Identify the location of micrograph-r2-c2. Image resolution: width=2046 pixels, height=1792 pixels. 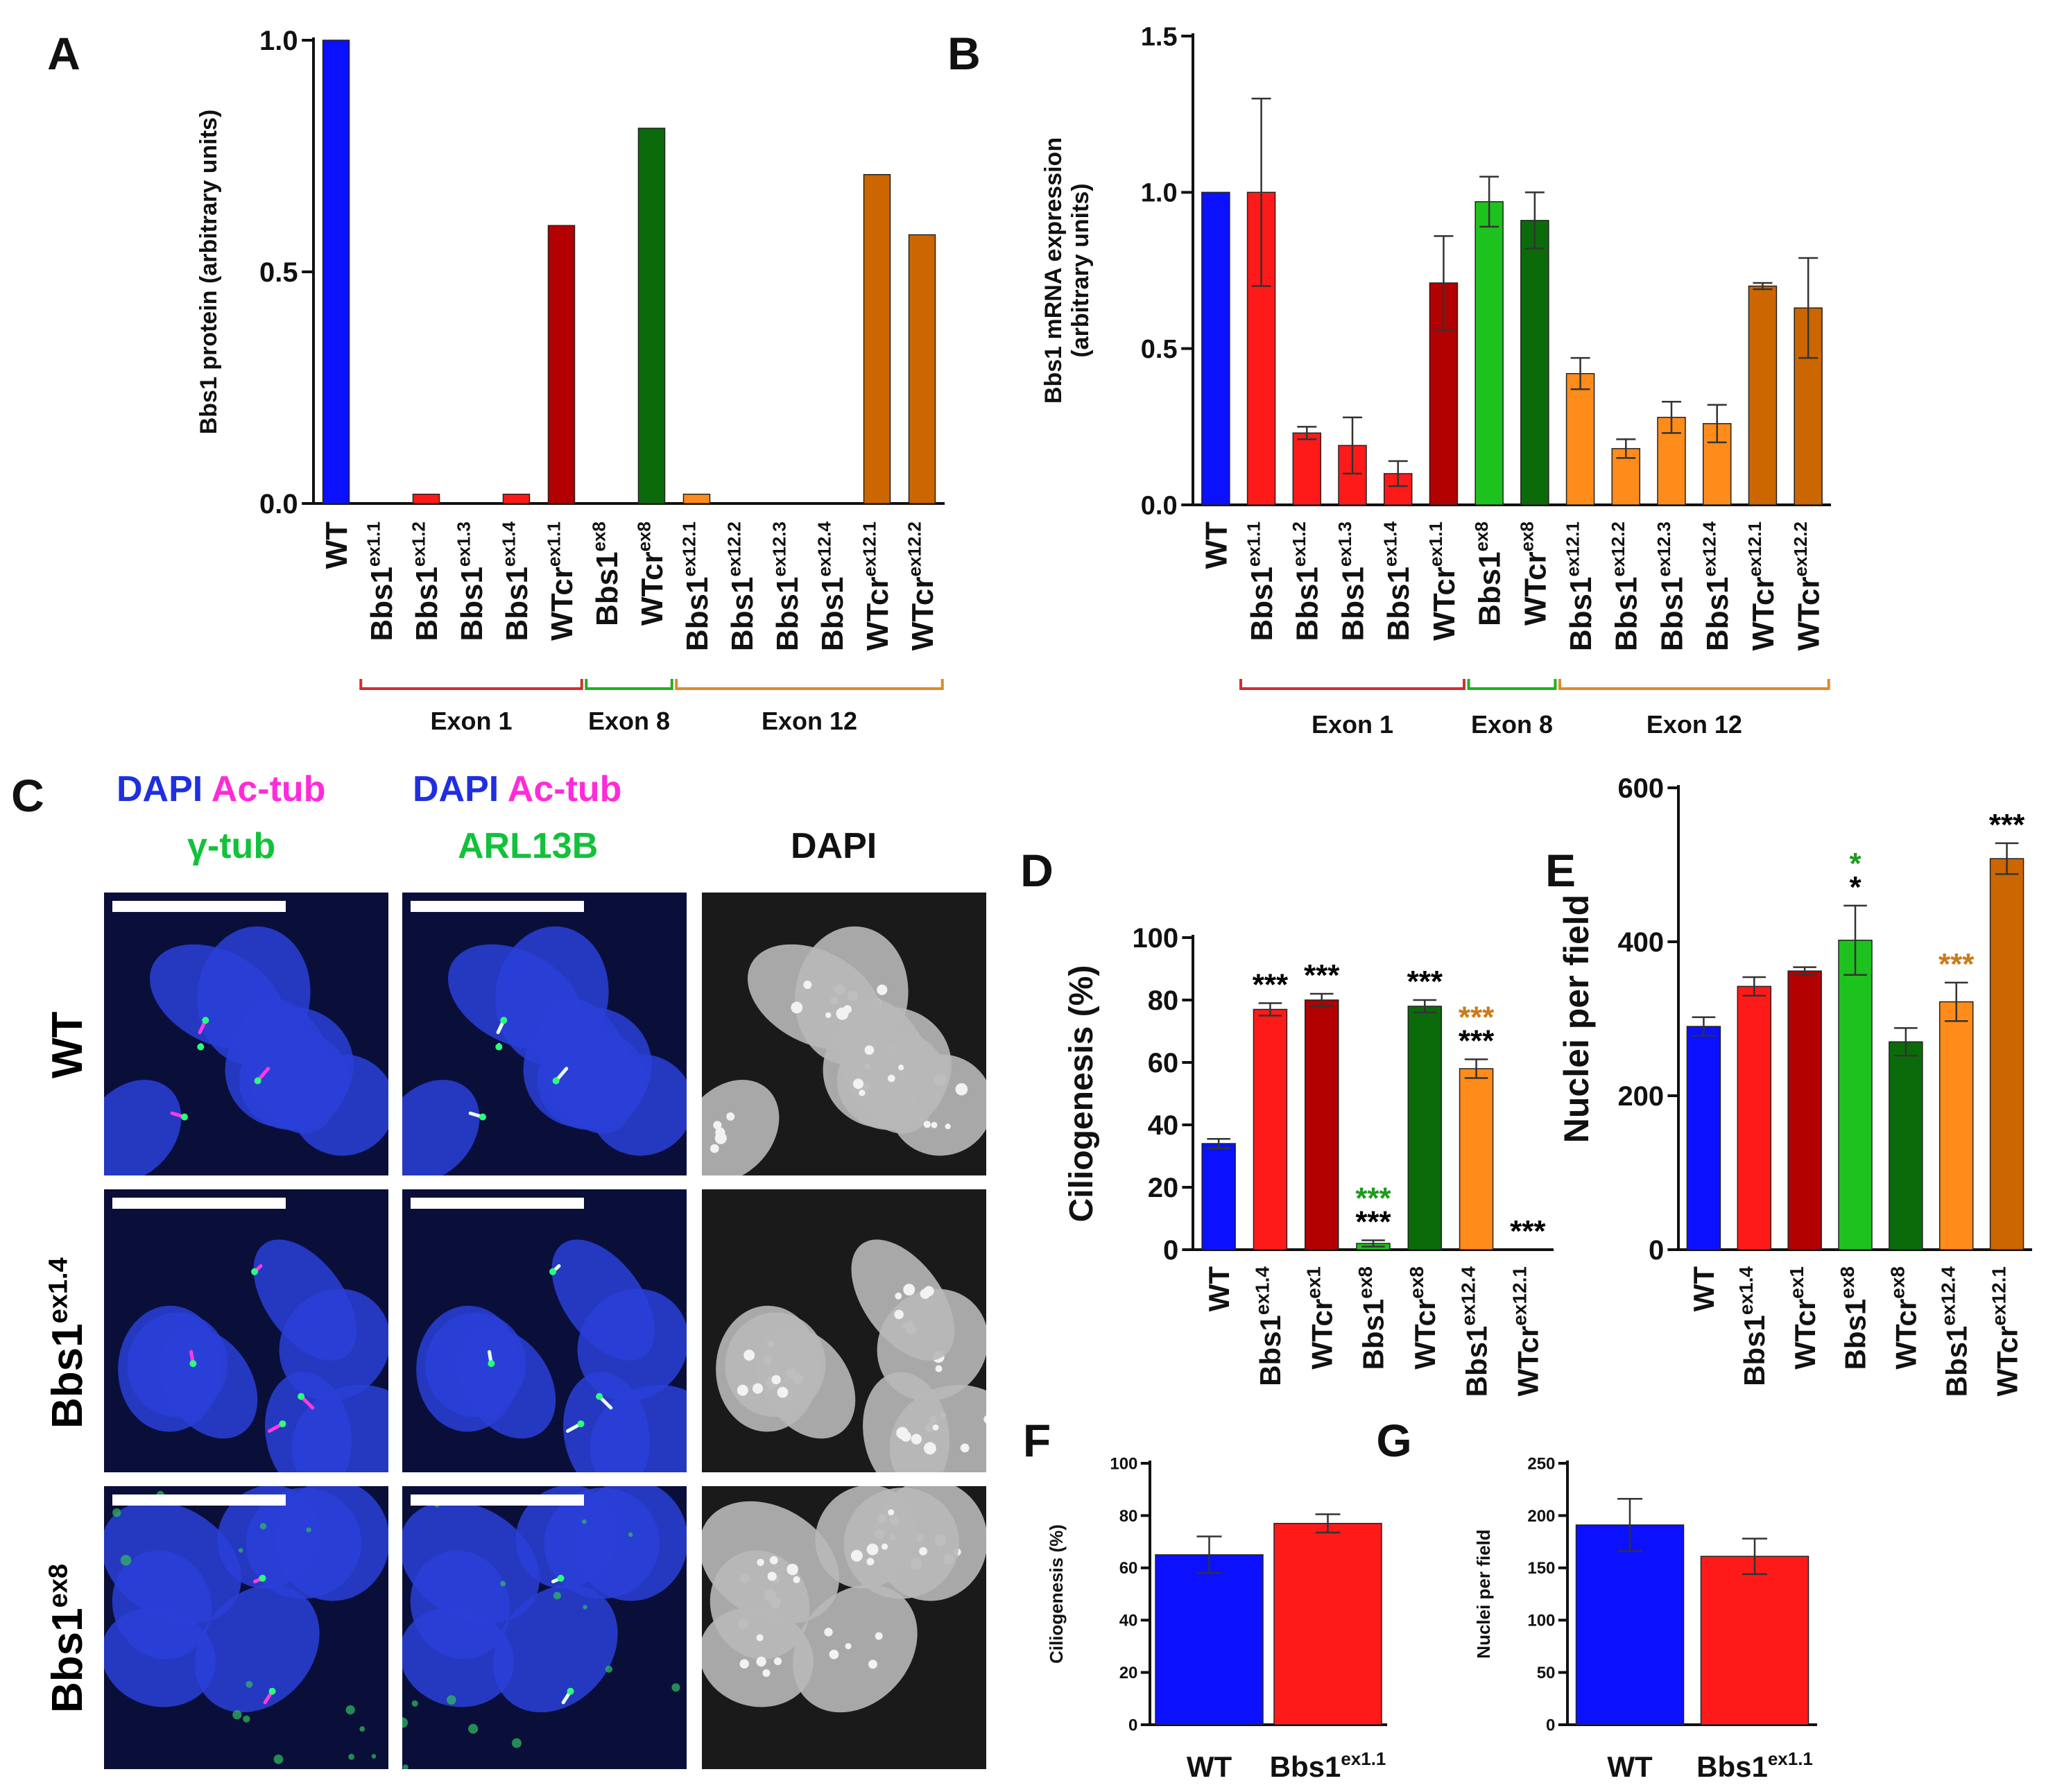
(844, 1627).